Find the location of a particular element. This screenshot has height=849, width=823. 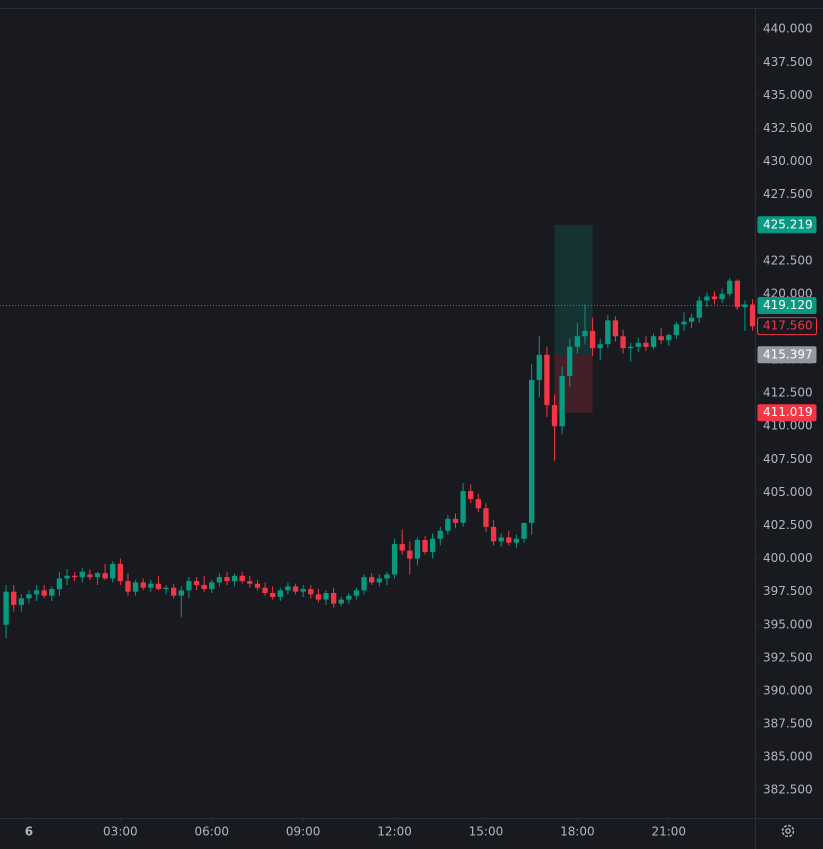

price-label: 415.397 is located at coordinates (788, 354).